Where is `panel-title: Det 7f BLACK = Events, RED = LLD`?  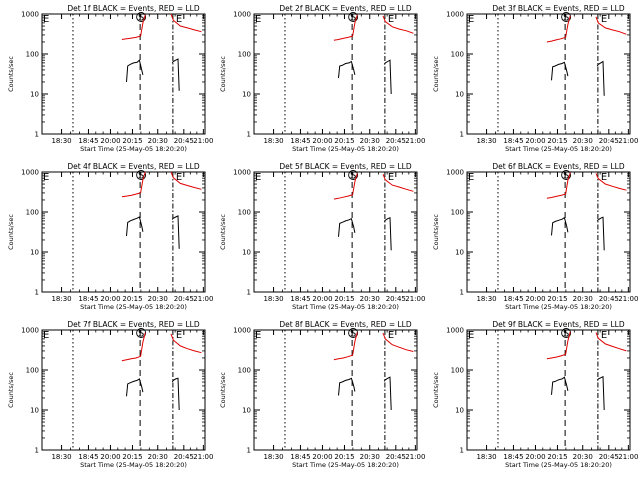 panel-title: Det 7f BLACK = Events, RED = LLD is located at coordinates (133, 324).